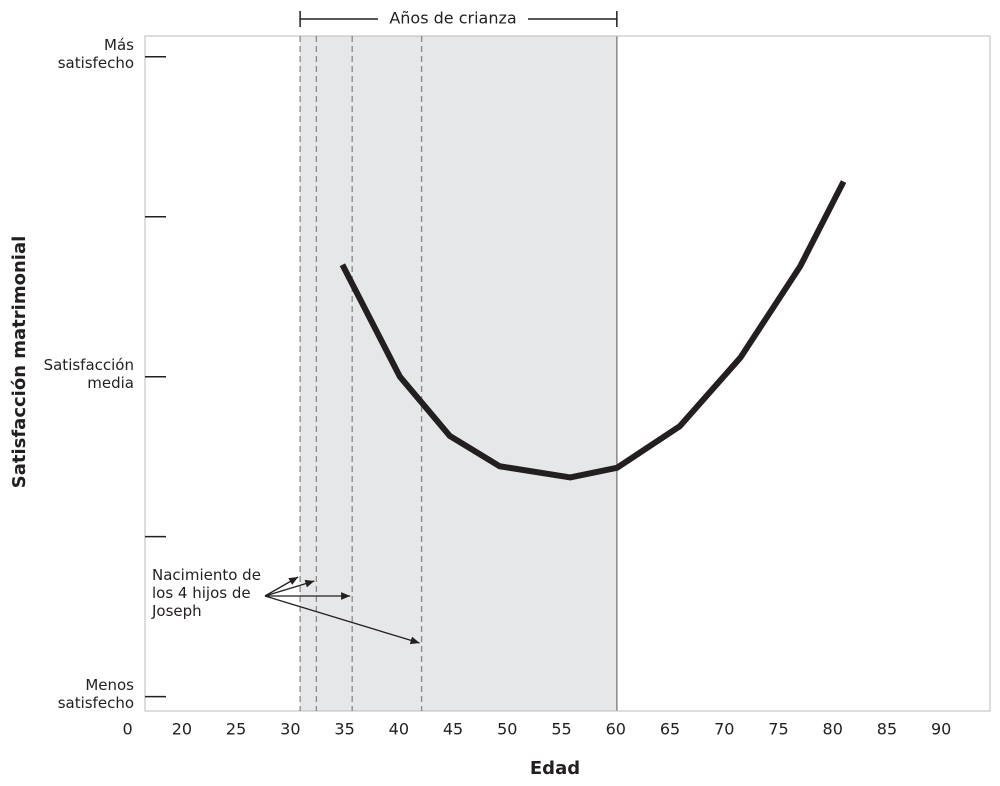 This screenshot has width=1000, height=786. What do you see at coordinates (724, 729) in the screenshot?
I see `x-tick-label: 70` at bounding box center [724, 729].